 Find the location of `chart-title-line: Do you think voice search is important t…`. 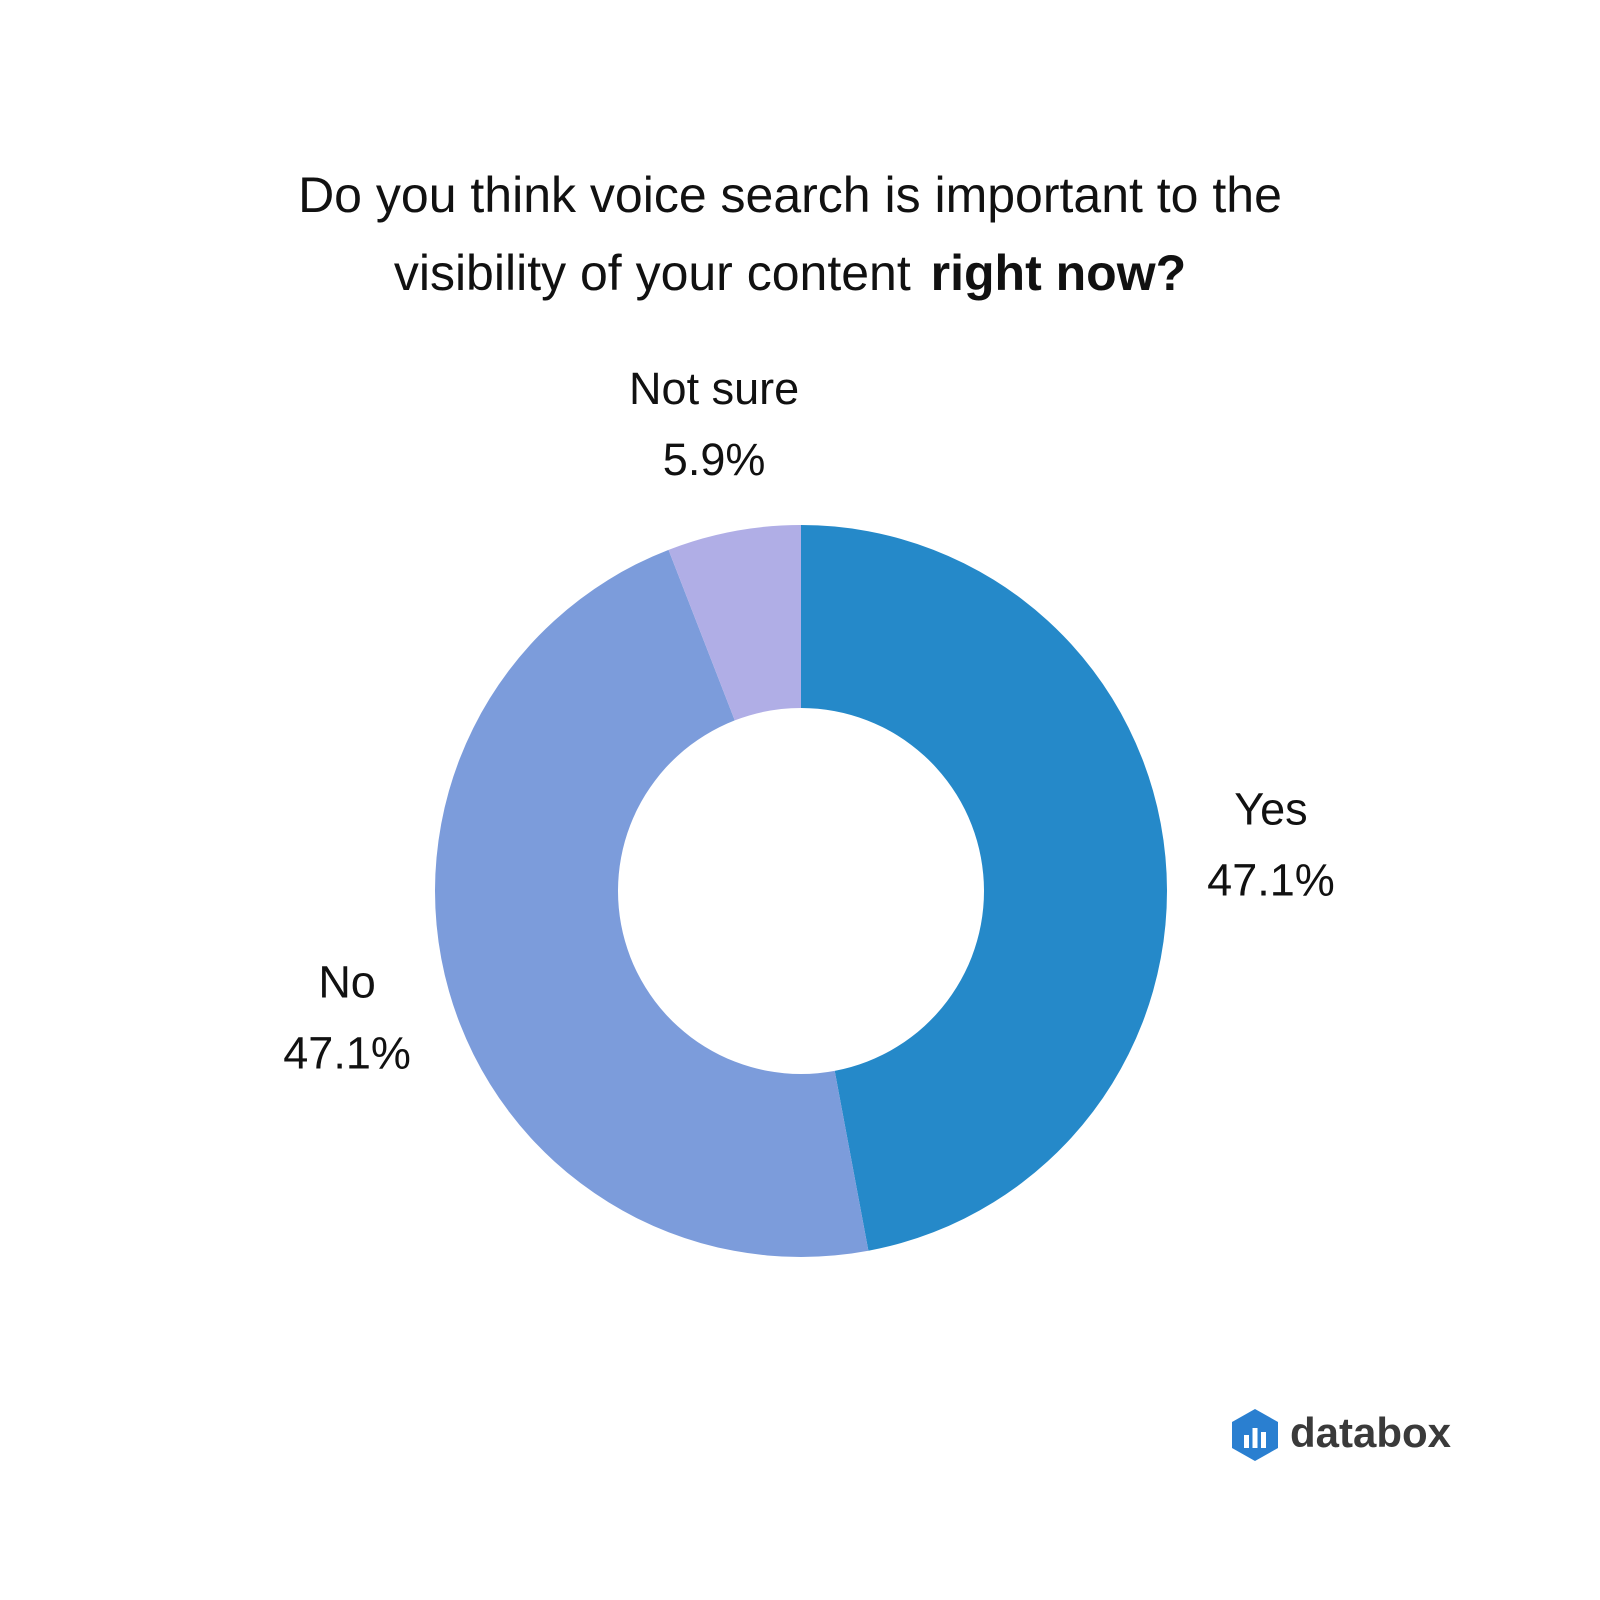

chart-title-line: Do you think voice search is important t… is located at coordinates (790, 195).